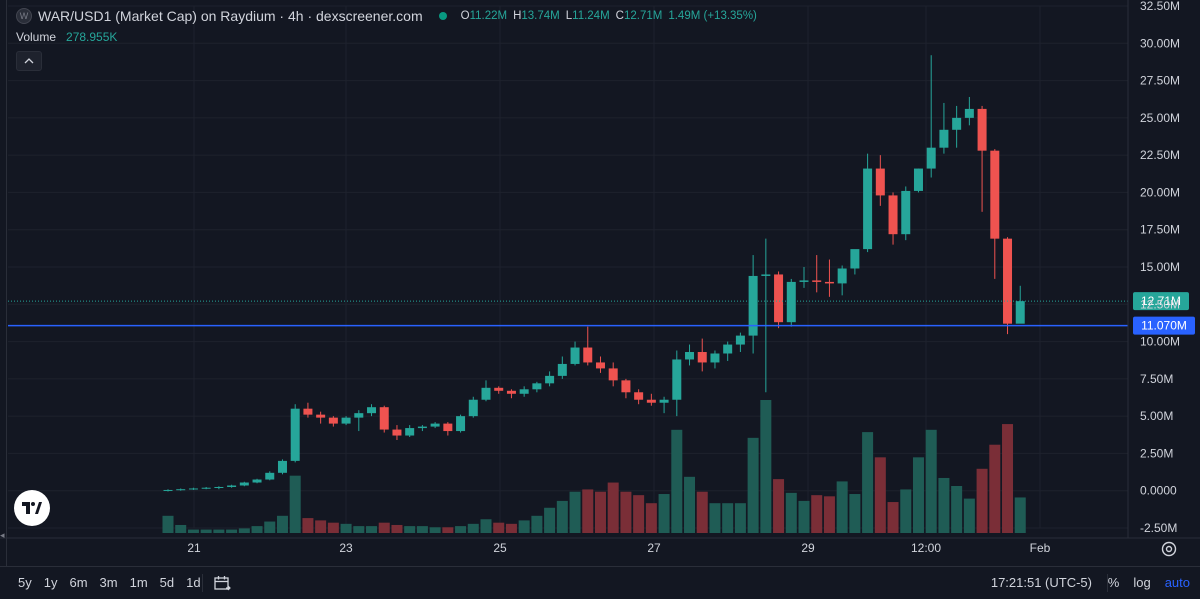 This screenshot has width=1200, height=599. Describe the element at coordinates (346, 548) in the screenshot. I see `time-axis-label: 23` at that location.